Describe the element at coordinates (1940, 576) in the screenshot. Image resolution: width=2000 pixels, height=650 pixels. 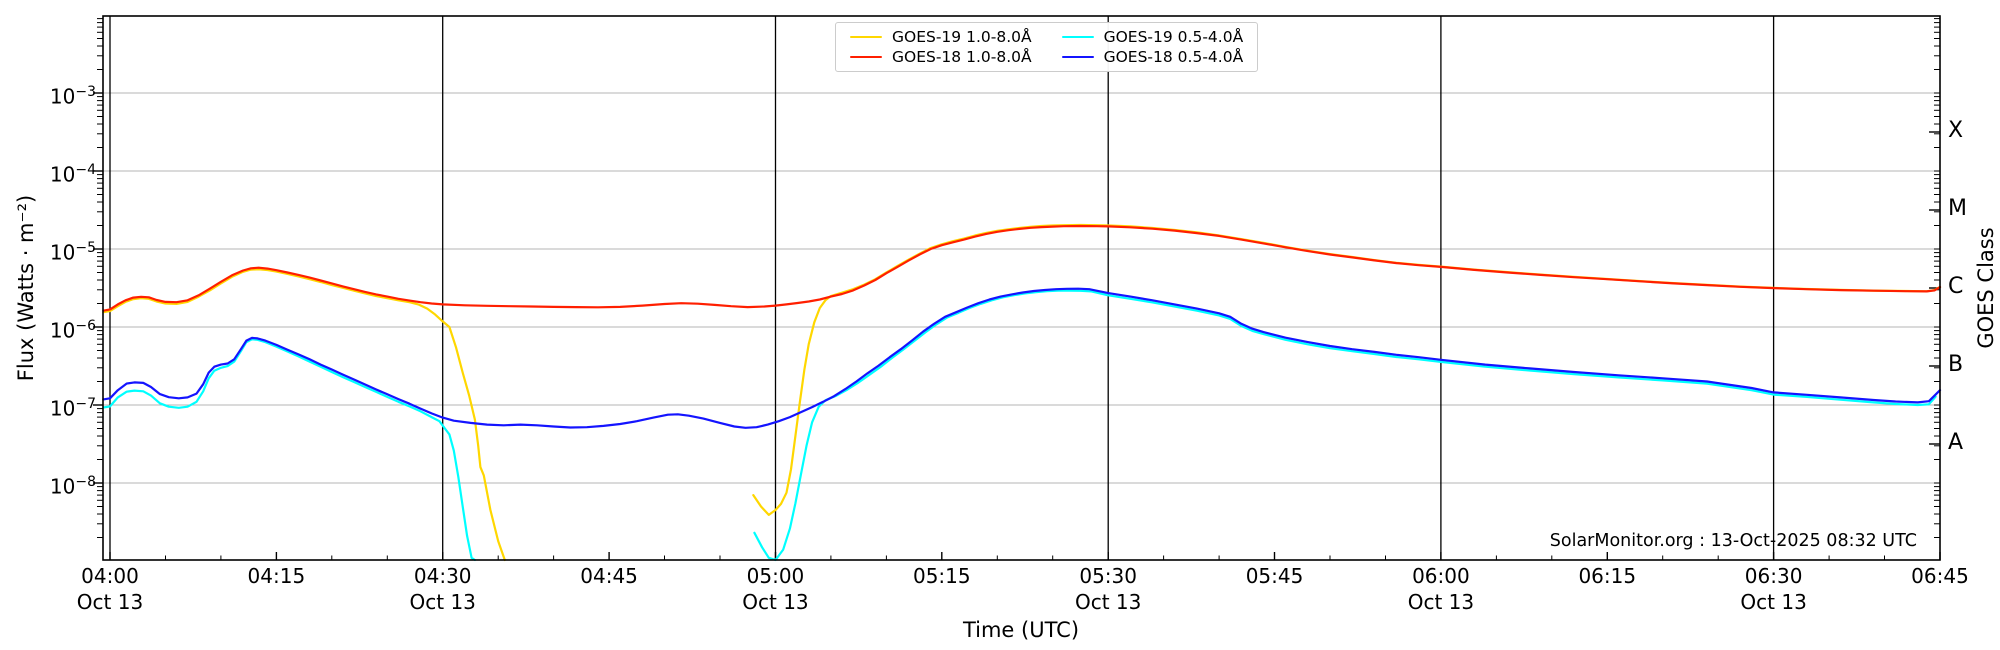
I see `x-tick-label: 06:45` at that location.